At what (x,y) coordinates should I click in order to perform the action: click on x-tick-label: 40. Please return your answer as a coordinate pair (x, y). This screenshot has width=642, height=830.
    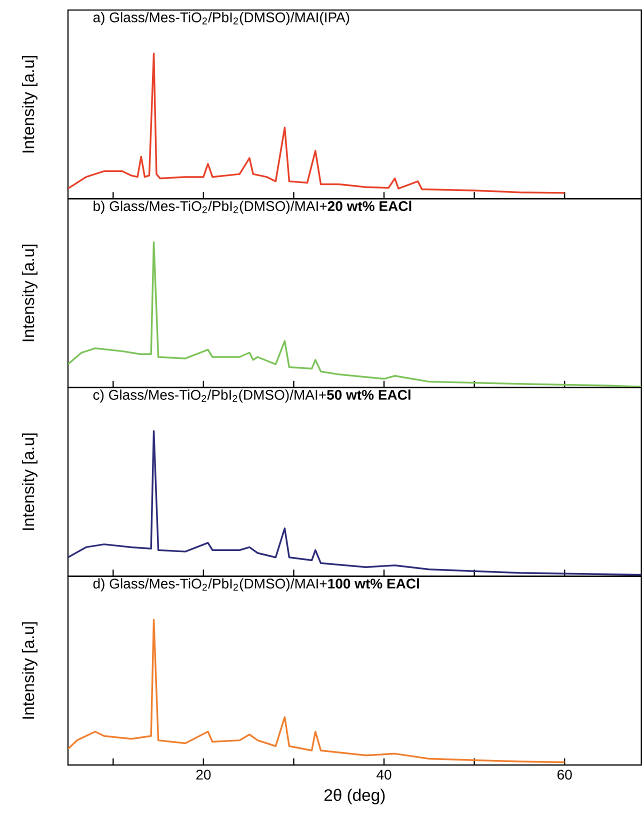
    Looking at the image, I should click on (384, 775).